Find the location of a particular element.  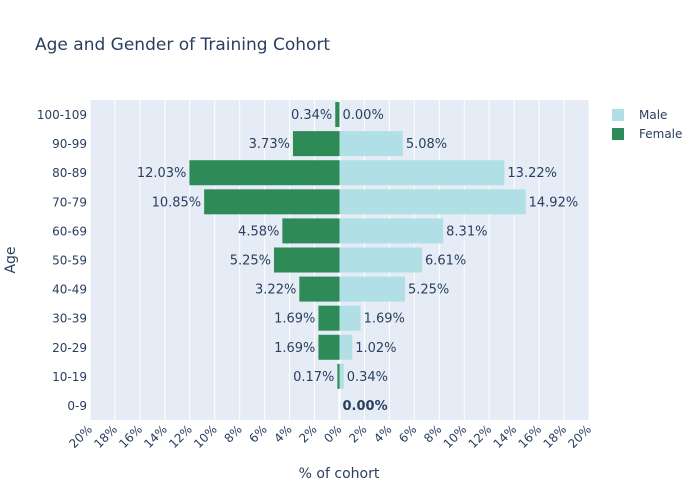

female-value-label: 5.25% is located at coordinates (250, 261).